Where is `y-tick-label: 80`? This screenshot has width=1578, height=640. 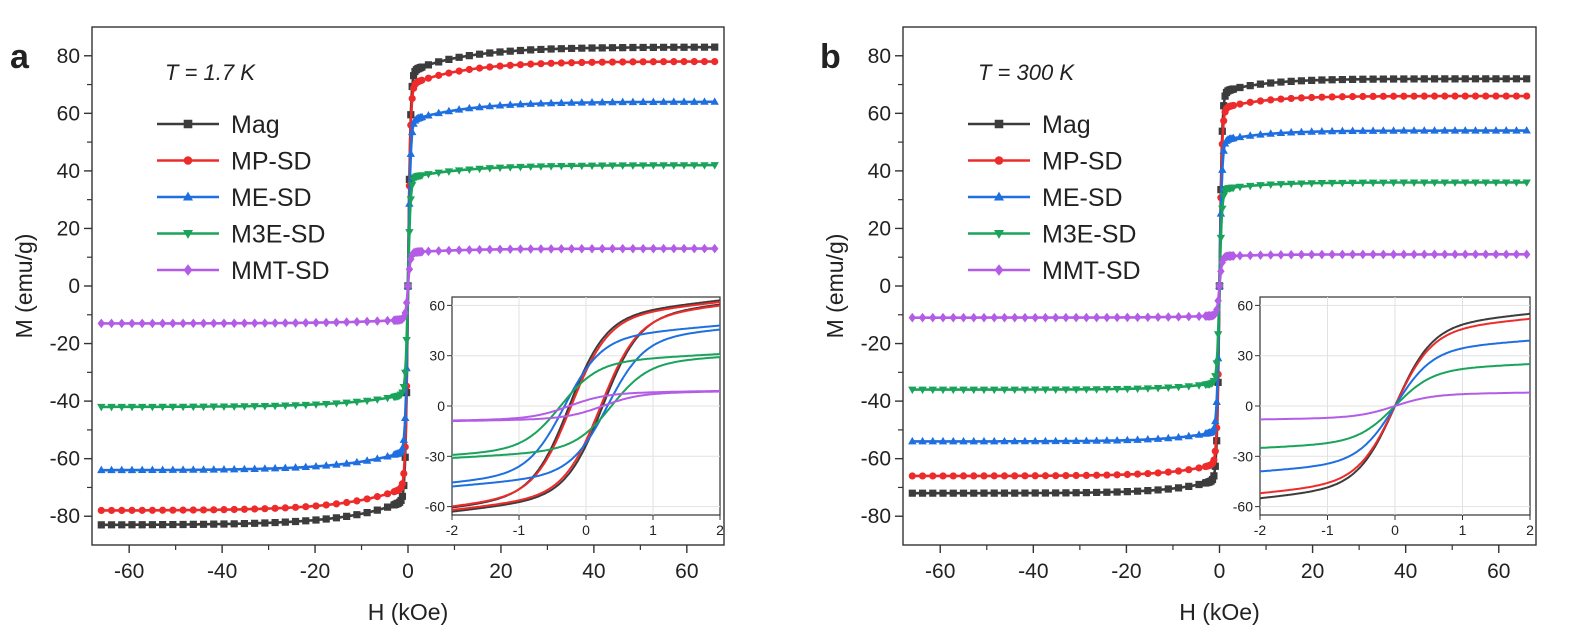
y-tick-label: 80 is located at coordinates (879, 56).